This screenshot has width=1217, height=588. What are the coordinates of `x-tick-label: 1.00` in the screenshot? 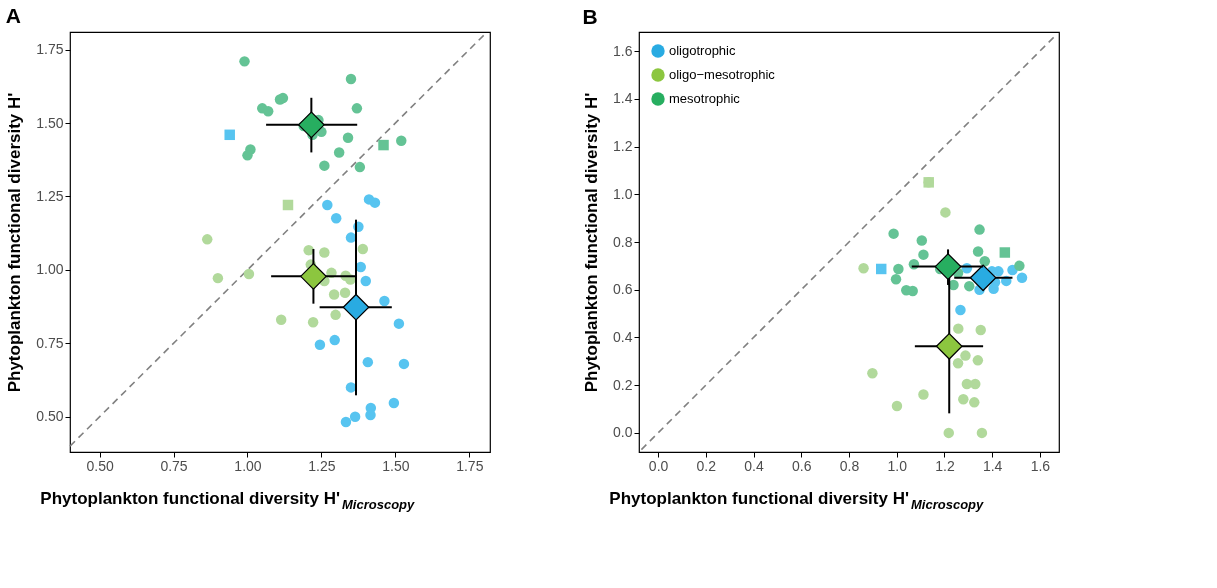 It's located at (248, 465).